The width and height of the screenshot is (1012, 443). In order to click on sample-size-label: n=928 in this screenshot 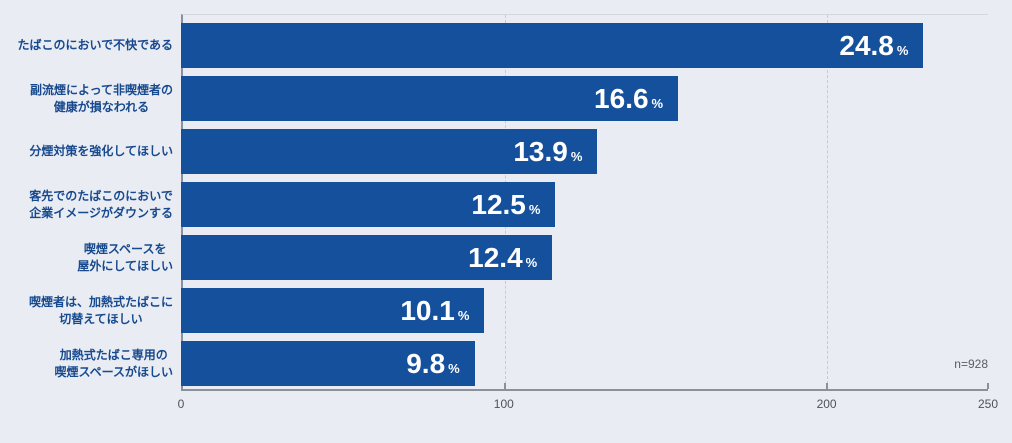, I will do `click(971, 364)`.